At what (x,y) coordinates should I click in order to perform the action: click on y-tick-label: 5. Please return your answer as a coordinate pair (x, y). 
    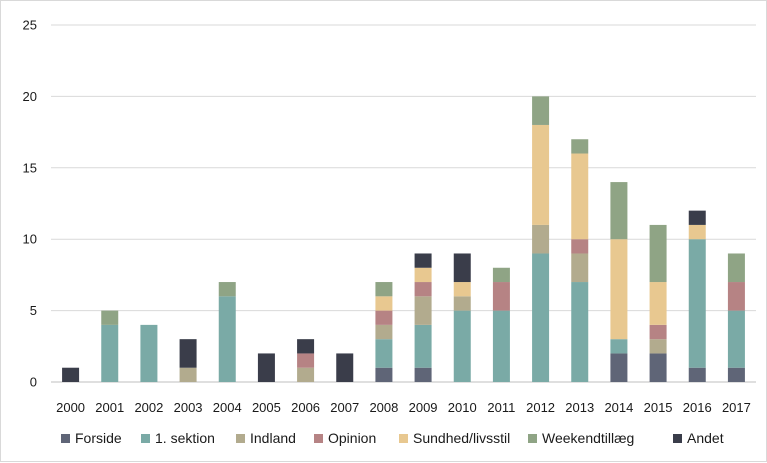
    Looking at the image, I should click on (33, 310).